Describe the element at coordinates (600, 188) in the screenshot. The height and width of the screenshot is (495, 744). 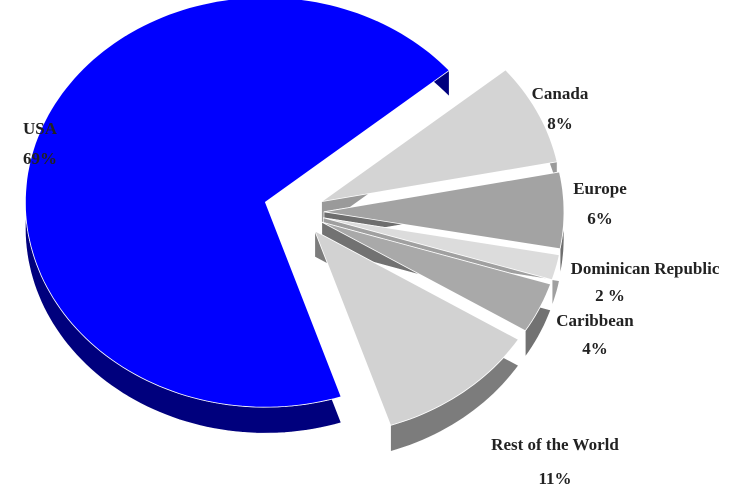
I see `slice-label: Europe` at that location.